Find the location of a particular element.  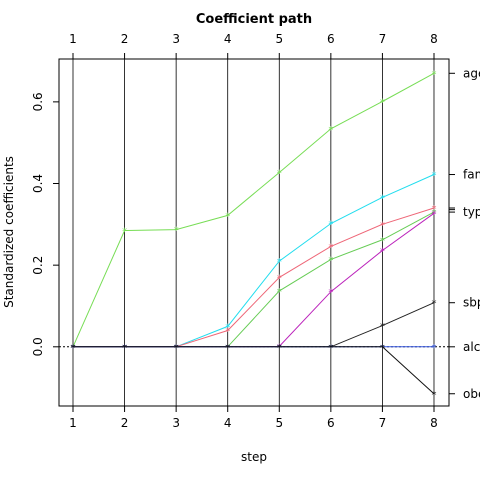

x-tick-label: 8 is located at coordinates (434, 423).